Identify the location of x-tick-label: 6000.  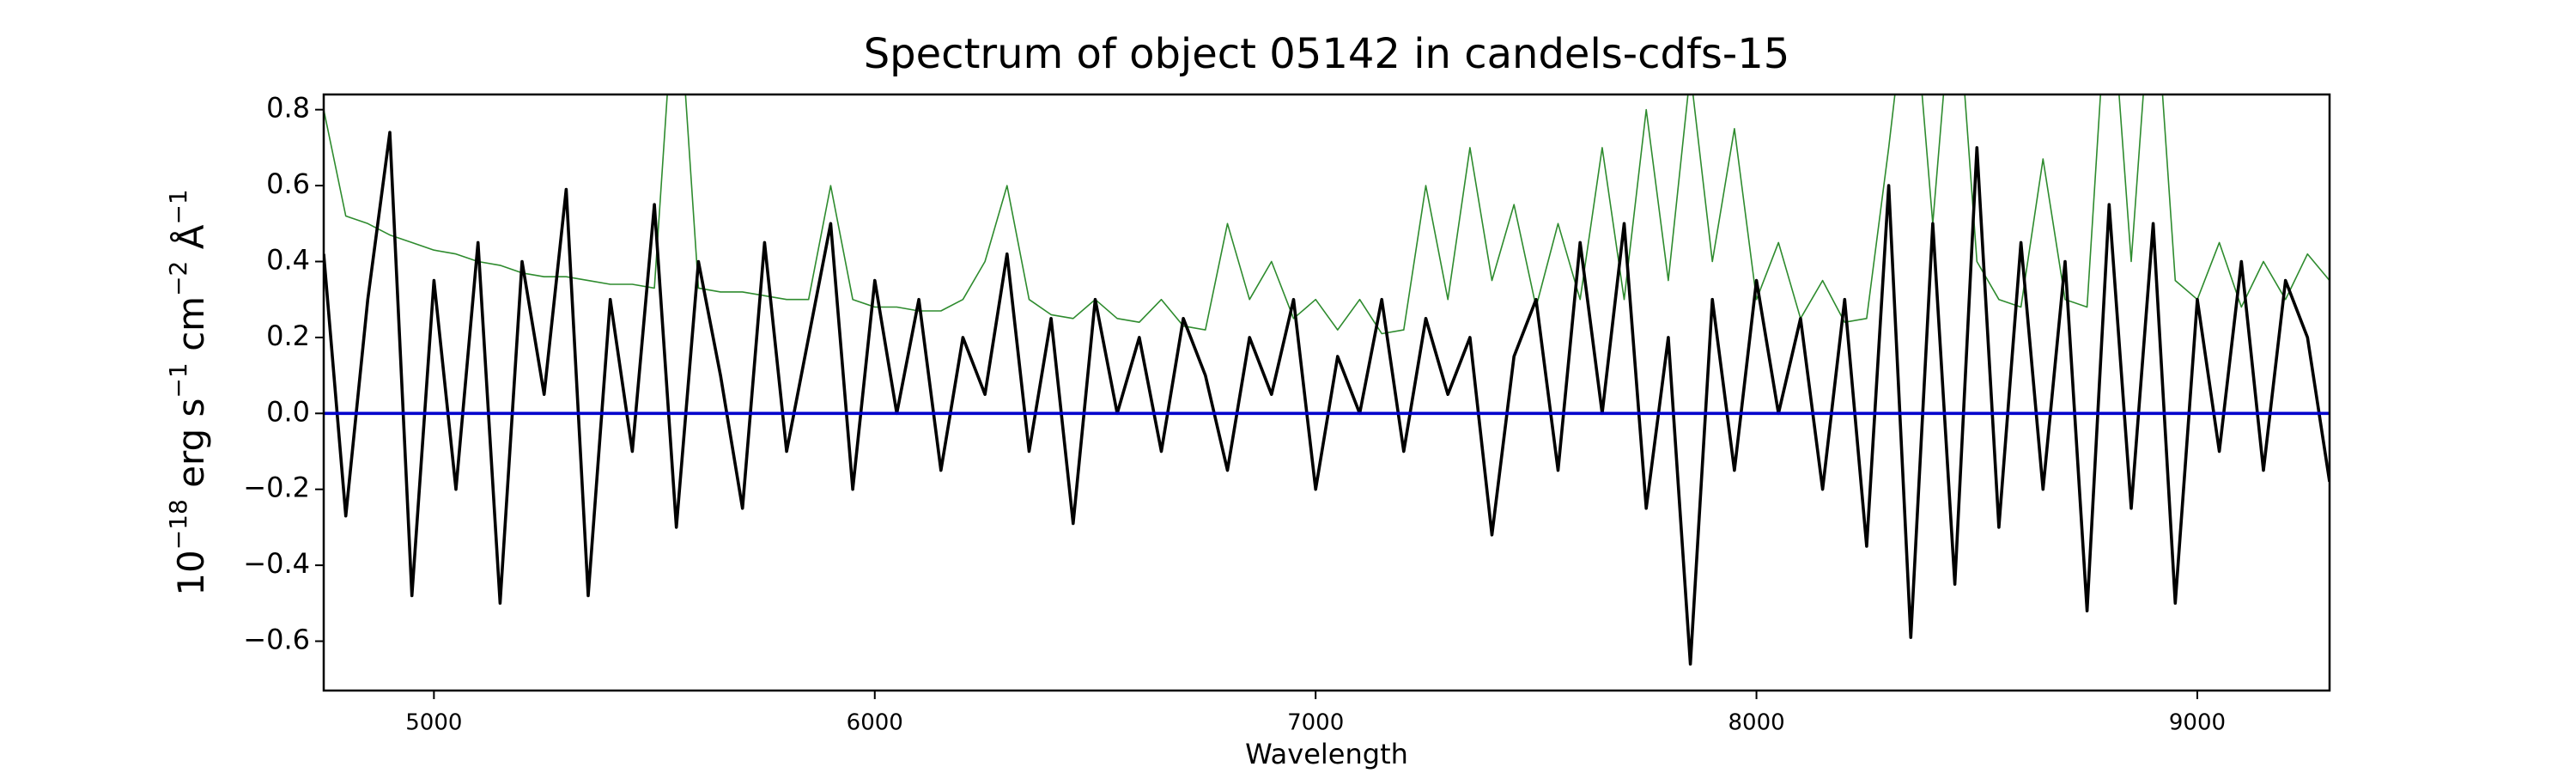
(875, 723).